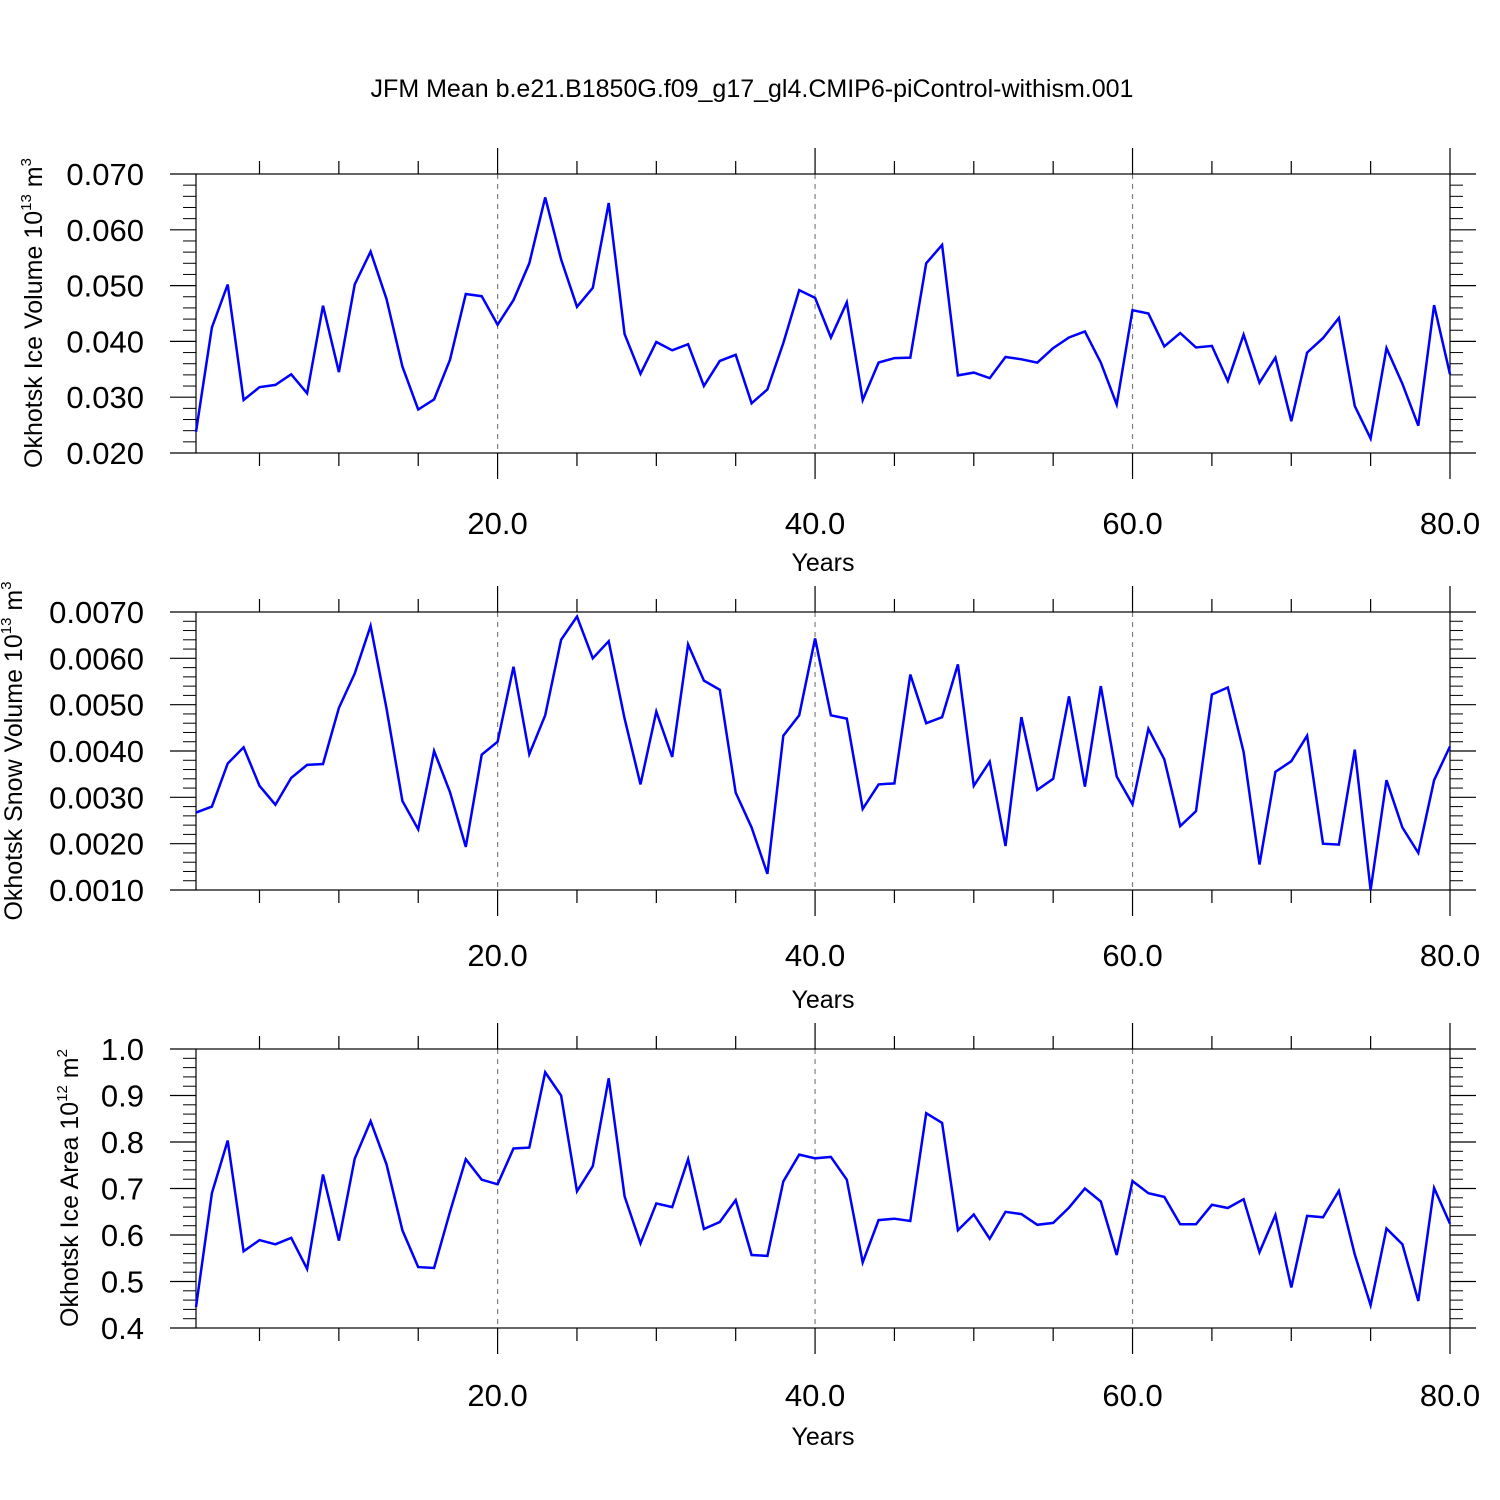 The width and height of the screenshot is (1500, 1500). What do you see at coordinates (14, 777) in the screenshot?
I see `y-axis-label-text: Okhotsk Snow Volume 10` at bounding box center [14, 777].